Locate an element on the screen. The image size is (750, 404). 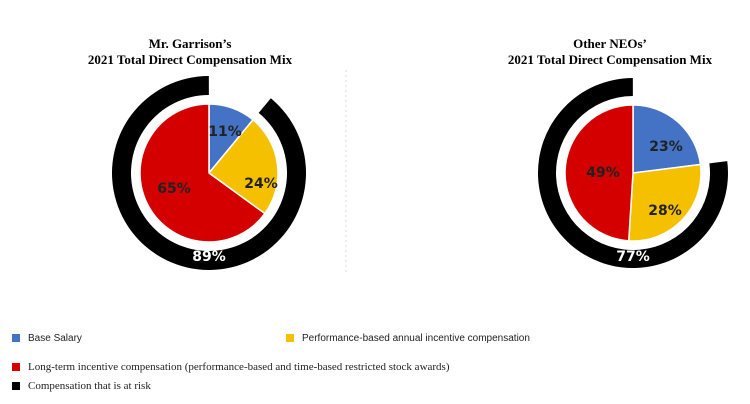
chart-1-title-line2: 2021 Total Direct Compensation Mix is located at coordinates (190, 59).